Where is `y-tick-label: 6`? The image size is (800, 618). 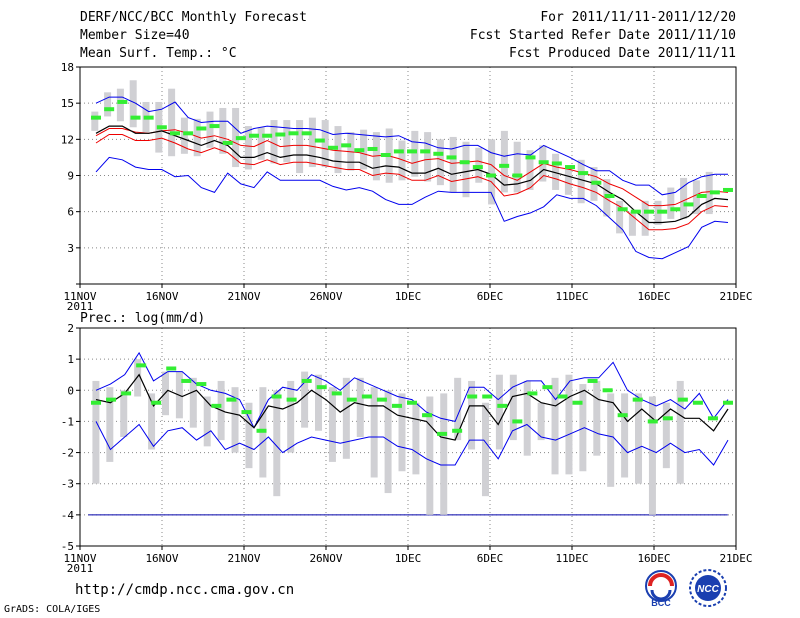
y-tick-label: 6 is located at coordinates (70, 212).